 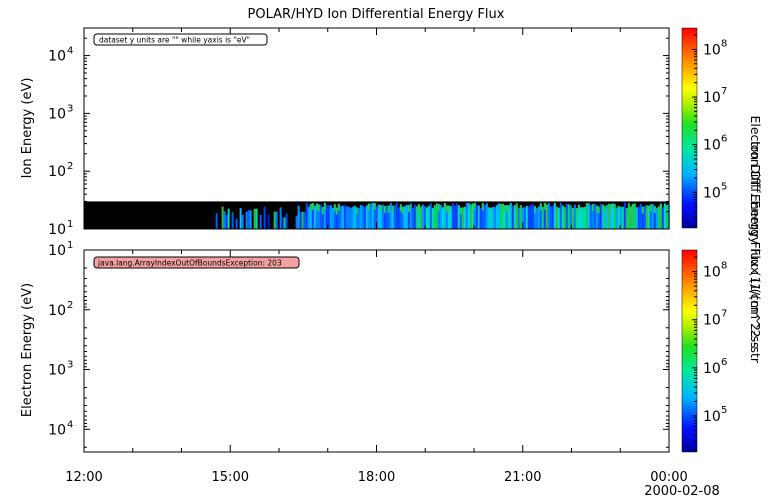 What do you see at coordinates (27, 128) in the screenshot?
I see `ion-y-axis-label: Ion Energy (eV)` at bounding box center [27, 128].